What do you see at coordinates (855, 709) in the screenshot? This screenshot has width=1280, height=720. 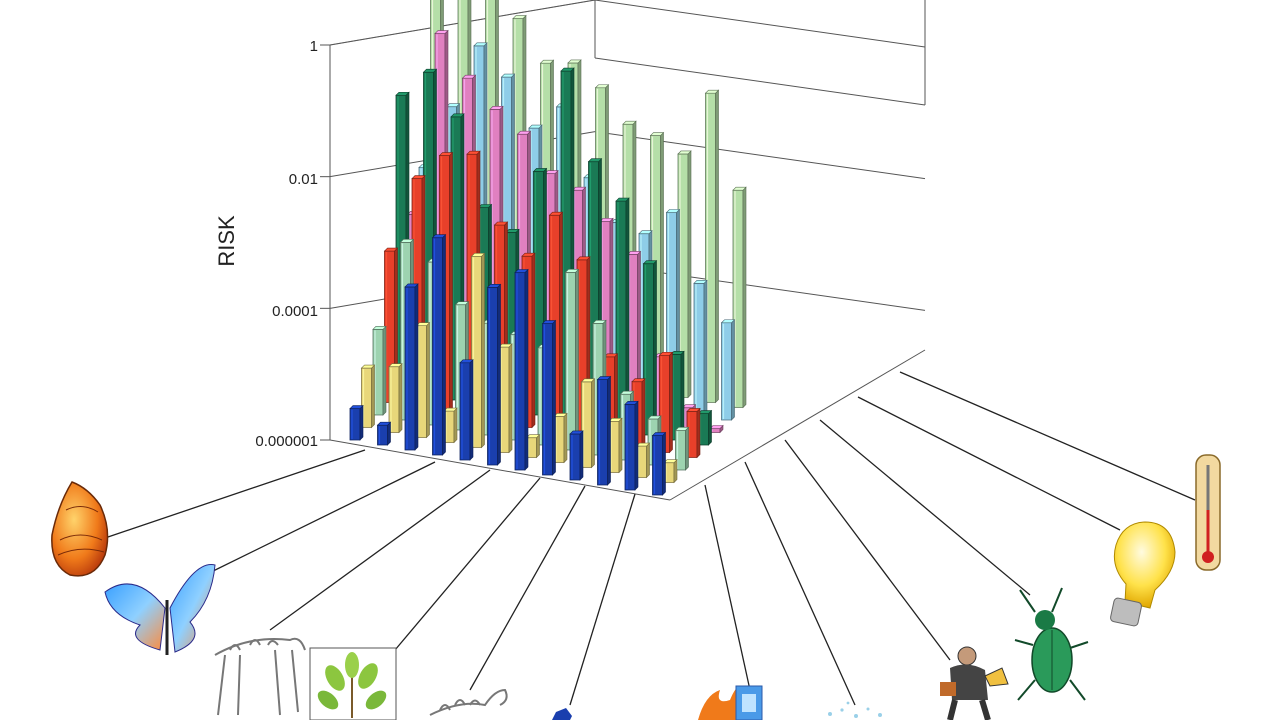 I see `snow-icon` at bounding box center [855, 709].